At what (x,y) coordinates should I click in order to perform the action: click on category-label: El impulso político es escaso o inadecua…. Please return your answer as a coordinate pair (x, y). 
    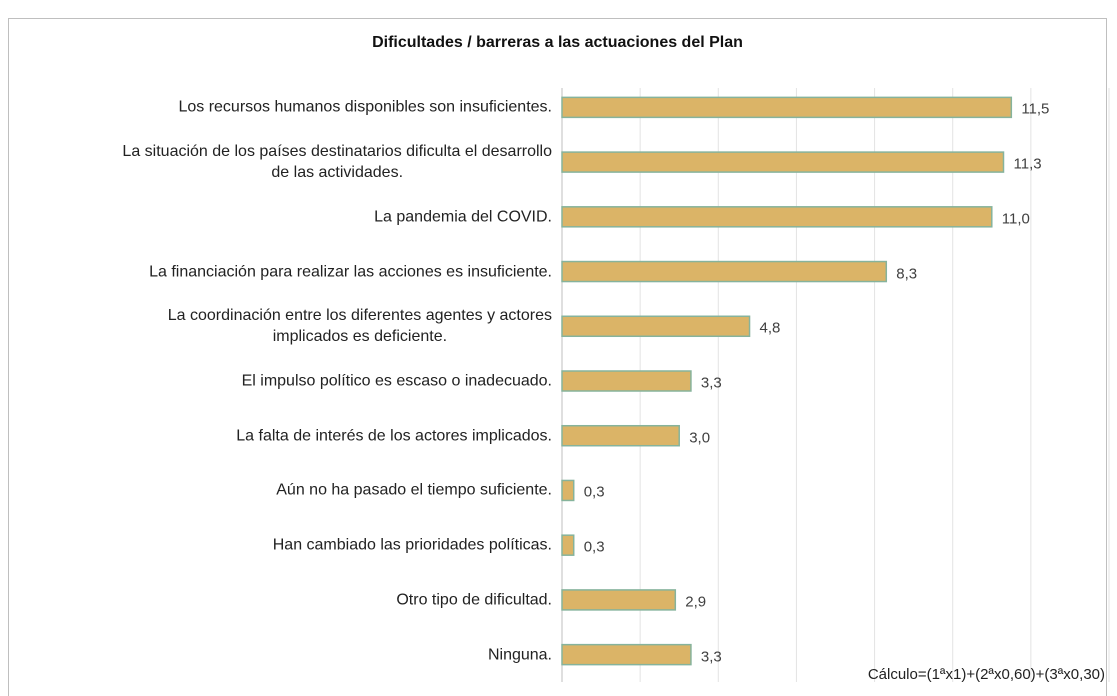
    Looking at the image, I should click on (276, 381).